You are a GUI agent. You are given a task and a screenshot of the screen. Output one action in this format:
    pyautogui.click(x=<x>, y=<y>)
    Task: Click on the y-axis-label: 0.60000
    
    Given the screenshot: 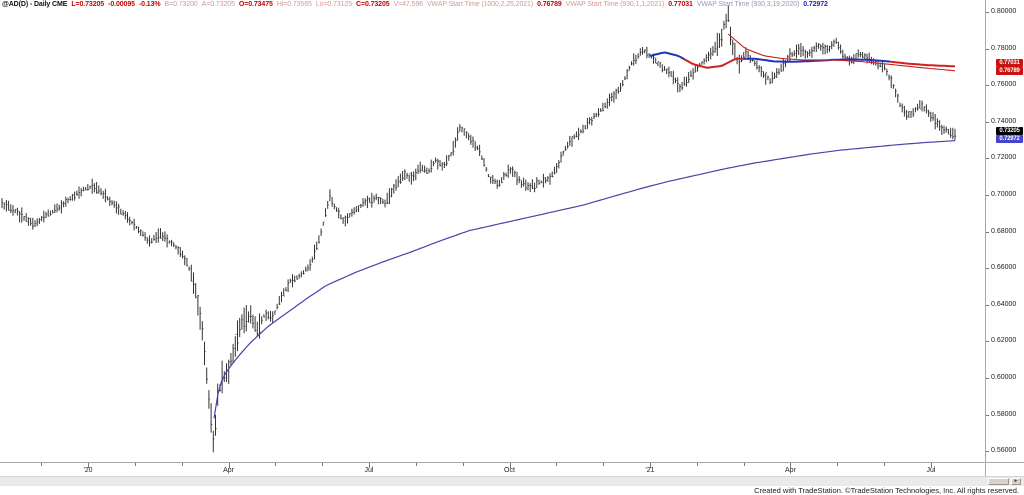 What is the action you would take?
    pyautogui.click(x=1004, y=377)
    